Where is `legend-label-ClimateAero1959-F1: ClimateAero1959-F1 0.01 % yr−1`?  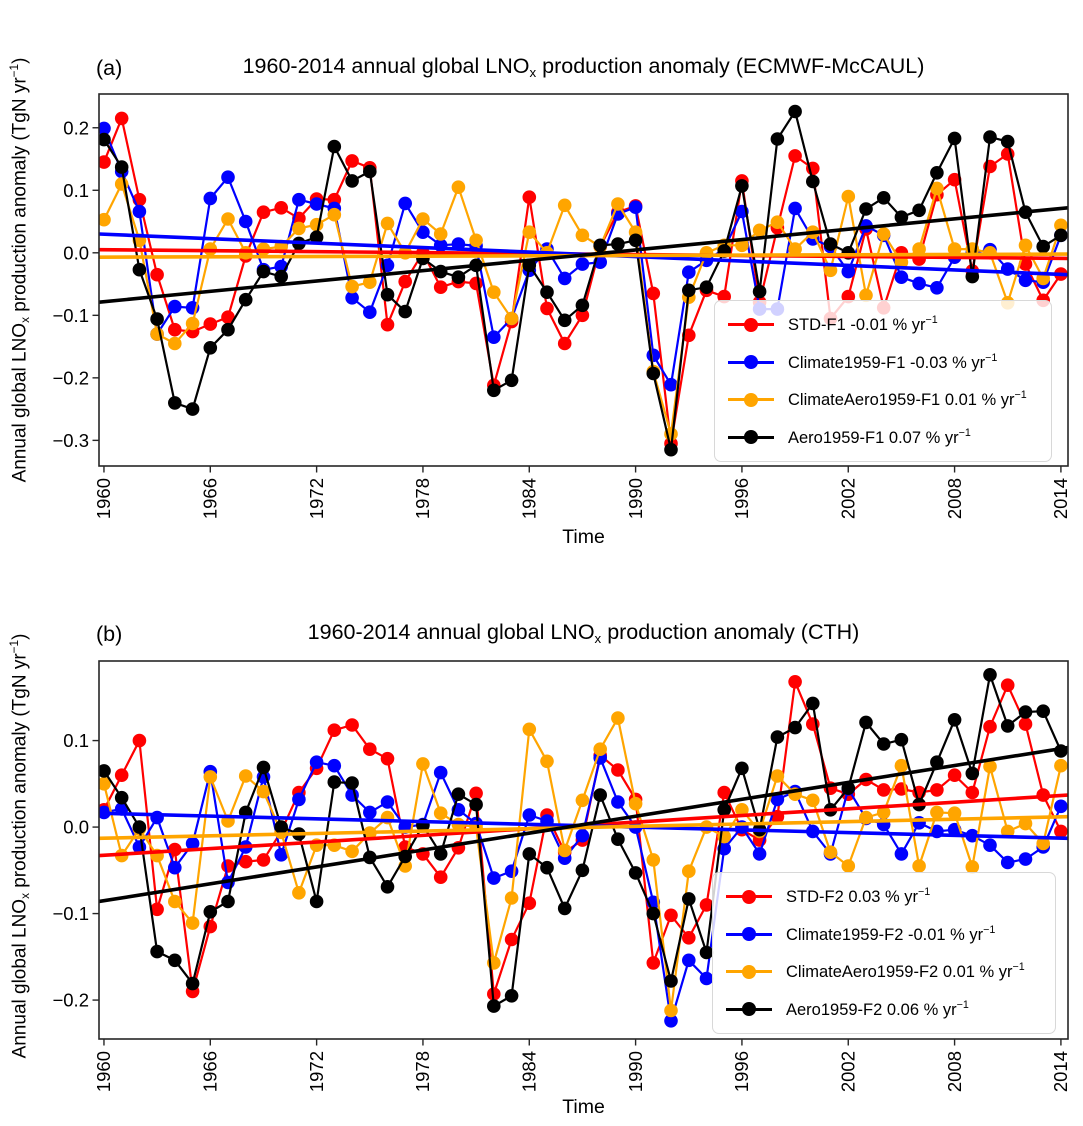
legend-label-ClimateAero1959-F1: ClimateAero1959-F1 0.01 % yr−1 is located at coordinates (907, 399).